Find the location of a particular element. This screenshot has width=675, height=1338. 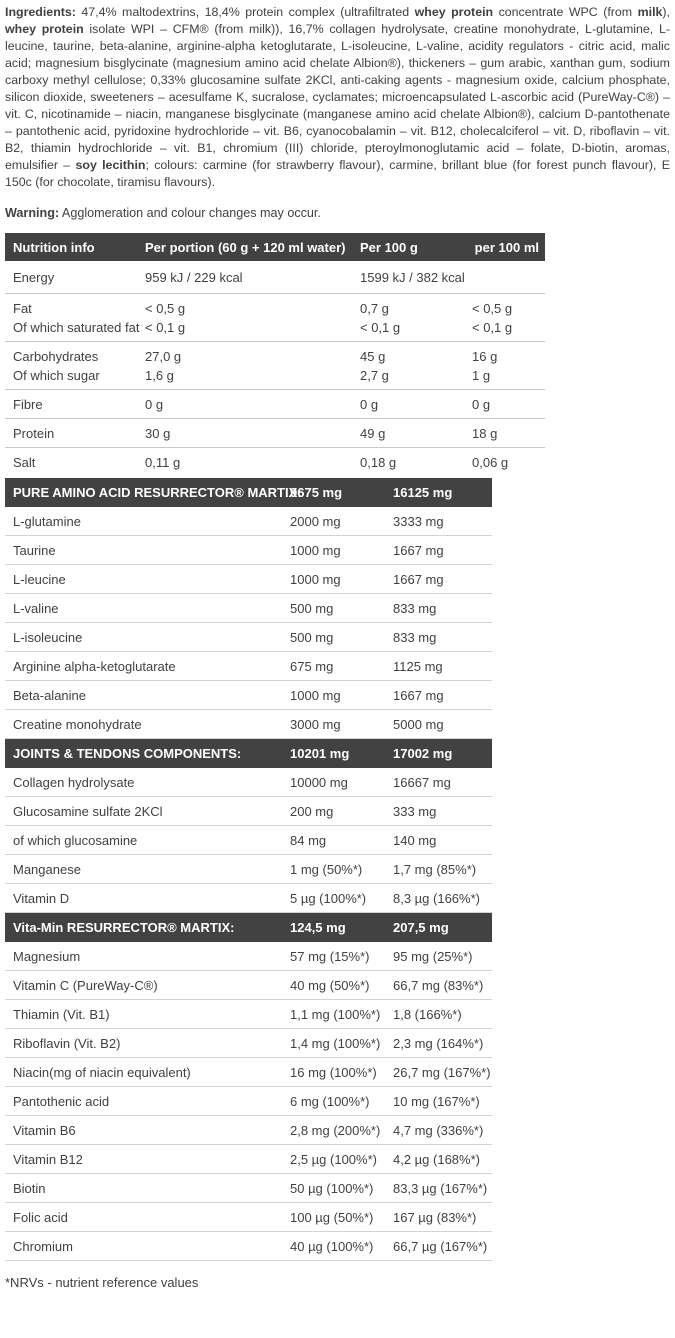

section-per-100g: 207,5 mg is located at coordinates (421, 927).